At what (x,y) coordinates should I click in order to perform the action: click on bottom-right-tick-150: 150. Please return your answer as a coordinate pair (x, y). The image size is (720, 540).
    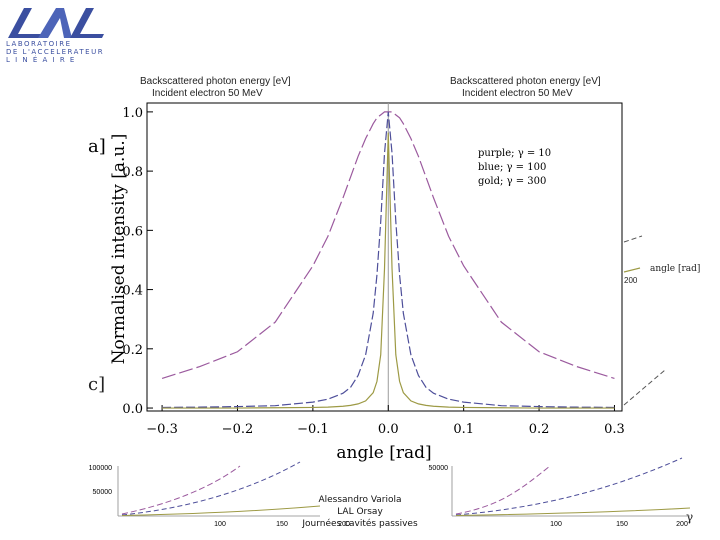
    Looking at the image, I should click on (622, 524).